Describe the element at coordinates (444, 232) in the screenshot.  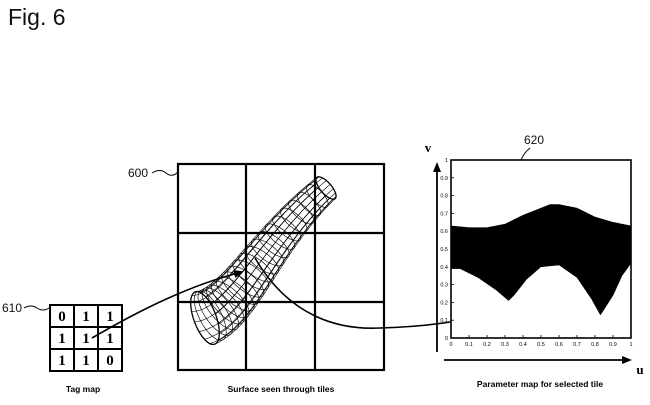
I see `v-tick-label: 0.6` at that location.